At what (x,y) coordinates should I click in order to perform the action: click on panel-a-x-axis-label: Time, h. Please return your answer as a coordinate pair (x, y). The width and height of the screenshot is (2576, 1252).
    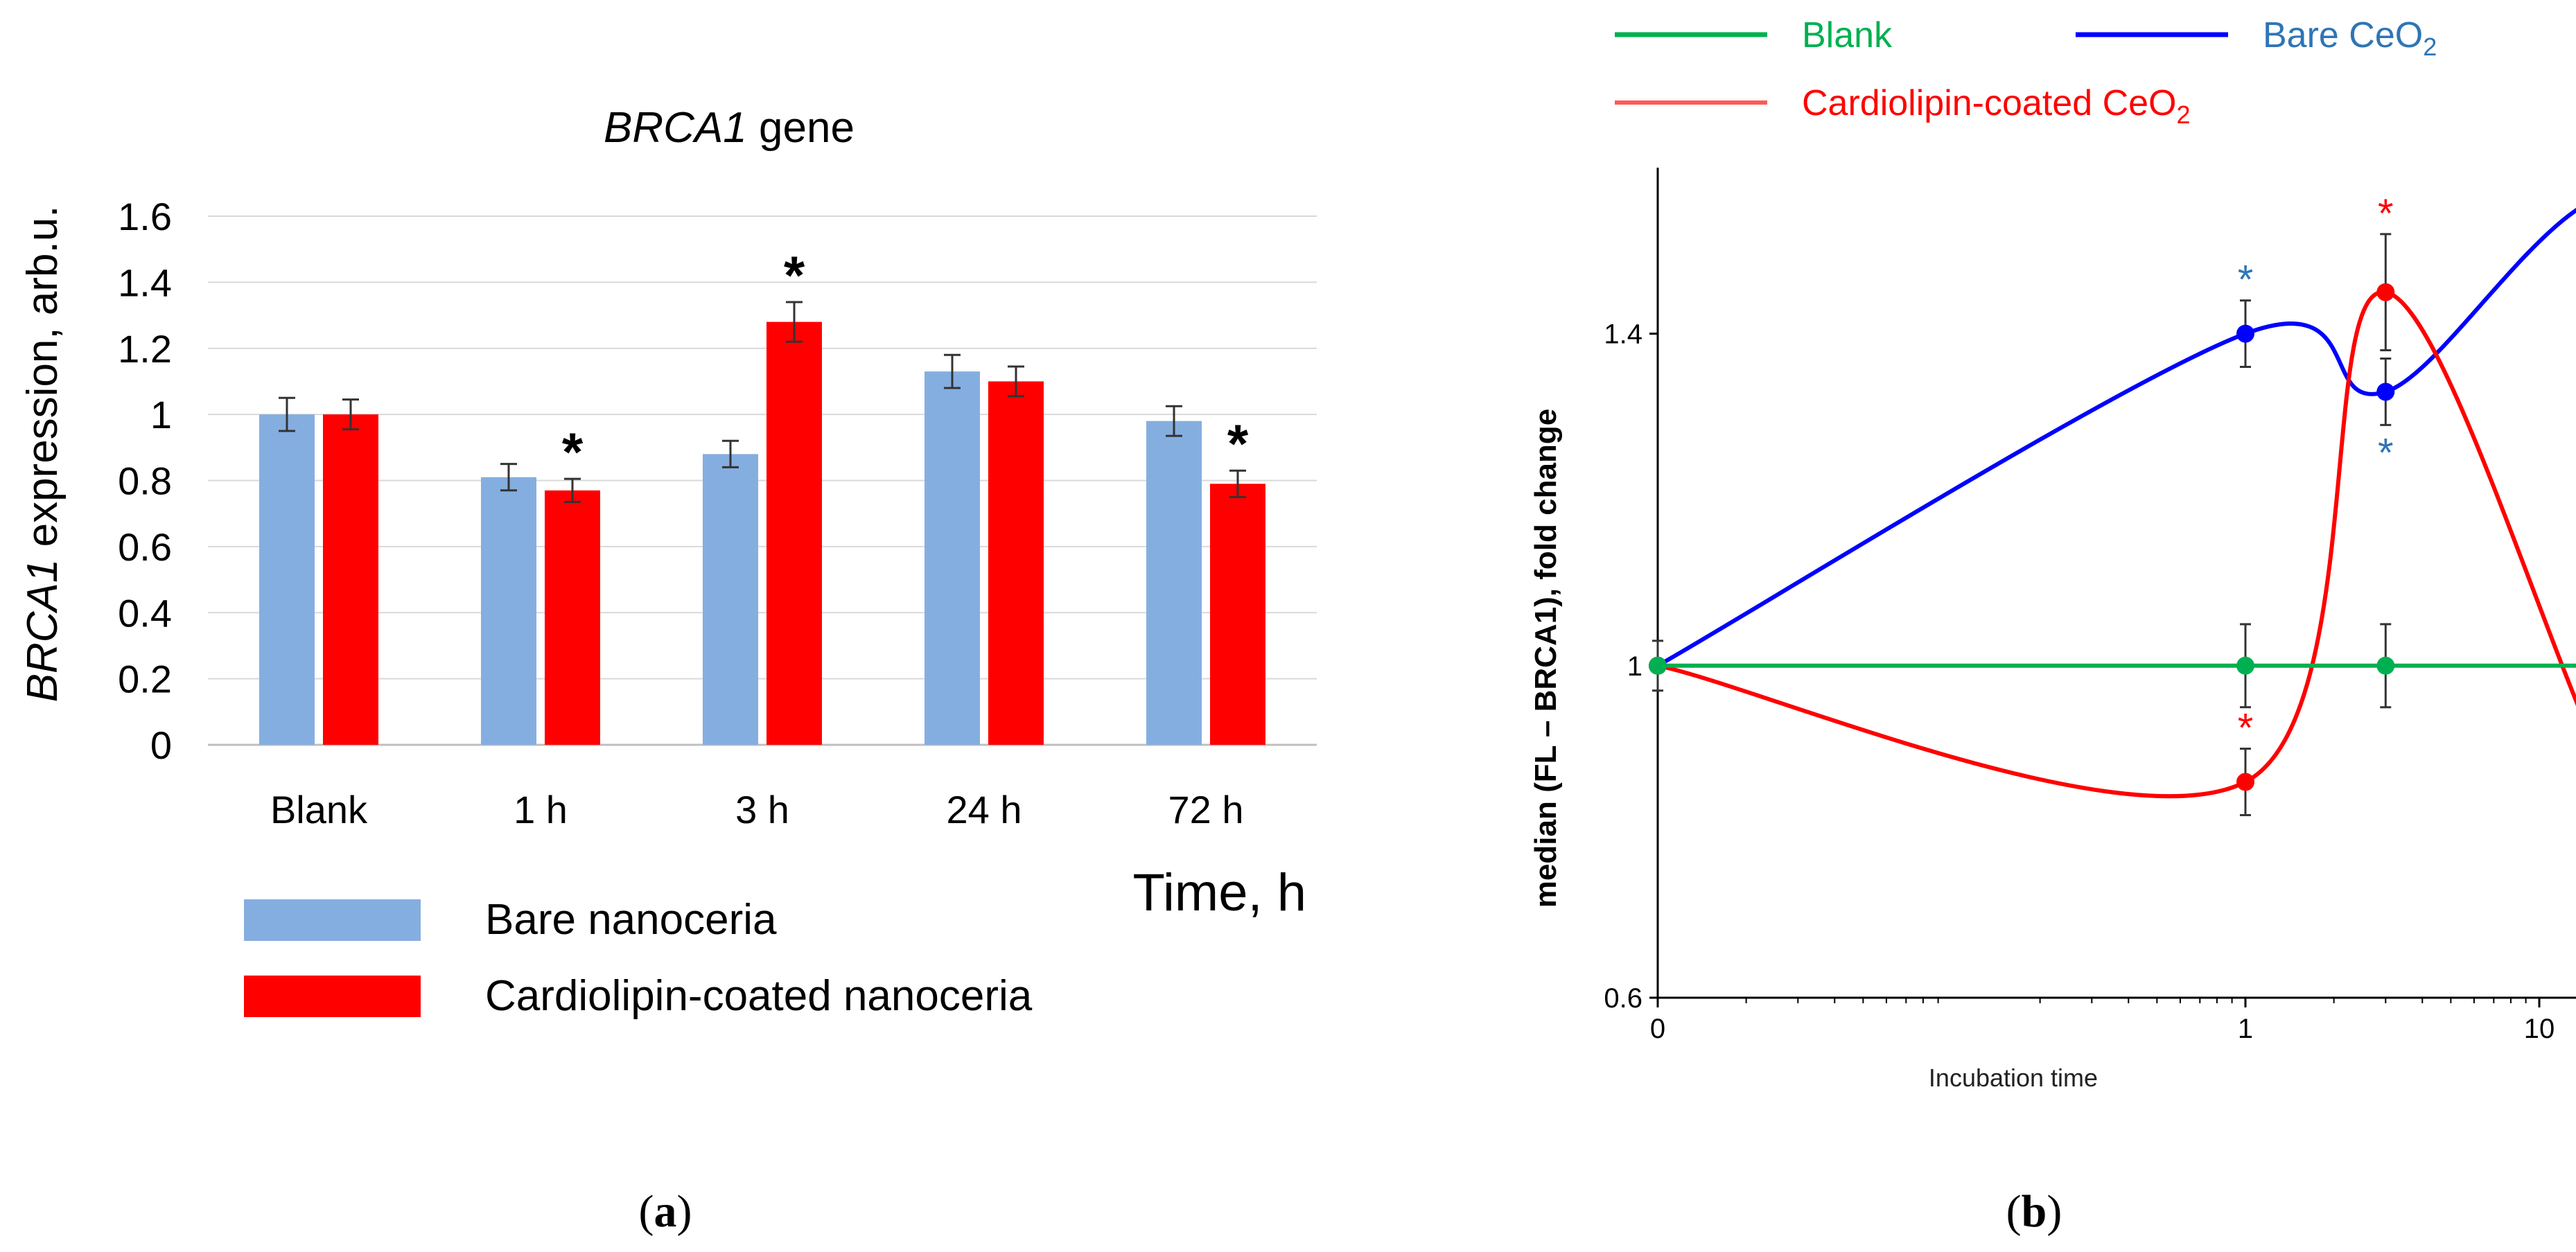
    Looking at the image, I should click on (1219, 892).